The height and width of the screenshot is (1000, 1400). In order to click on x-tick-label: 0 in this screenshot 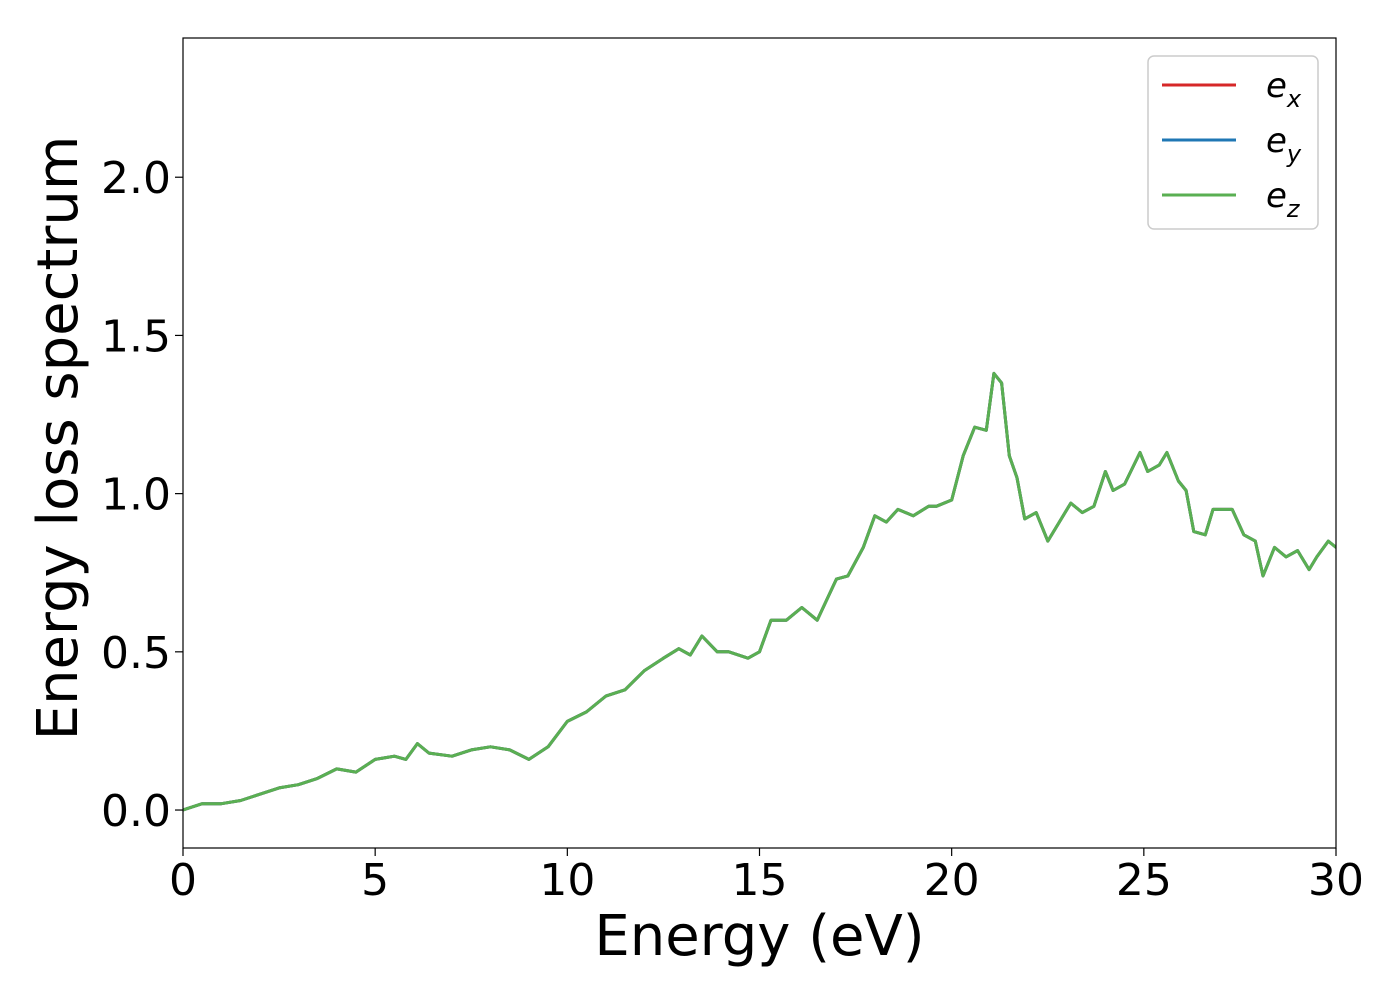, I will do `click(183, 880)`.